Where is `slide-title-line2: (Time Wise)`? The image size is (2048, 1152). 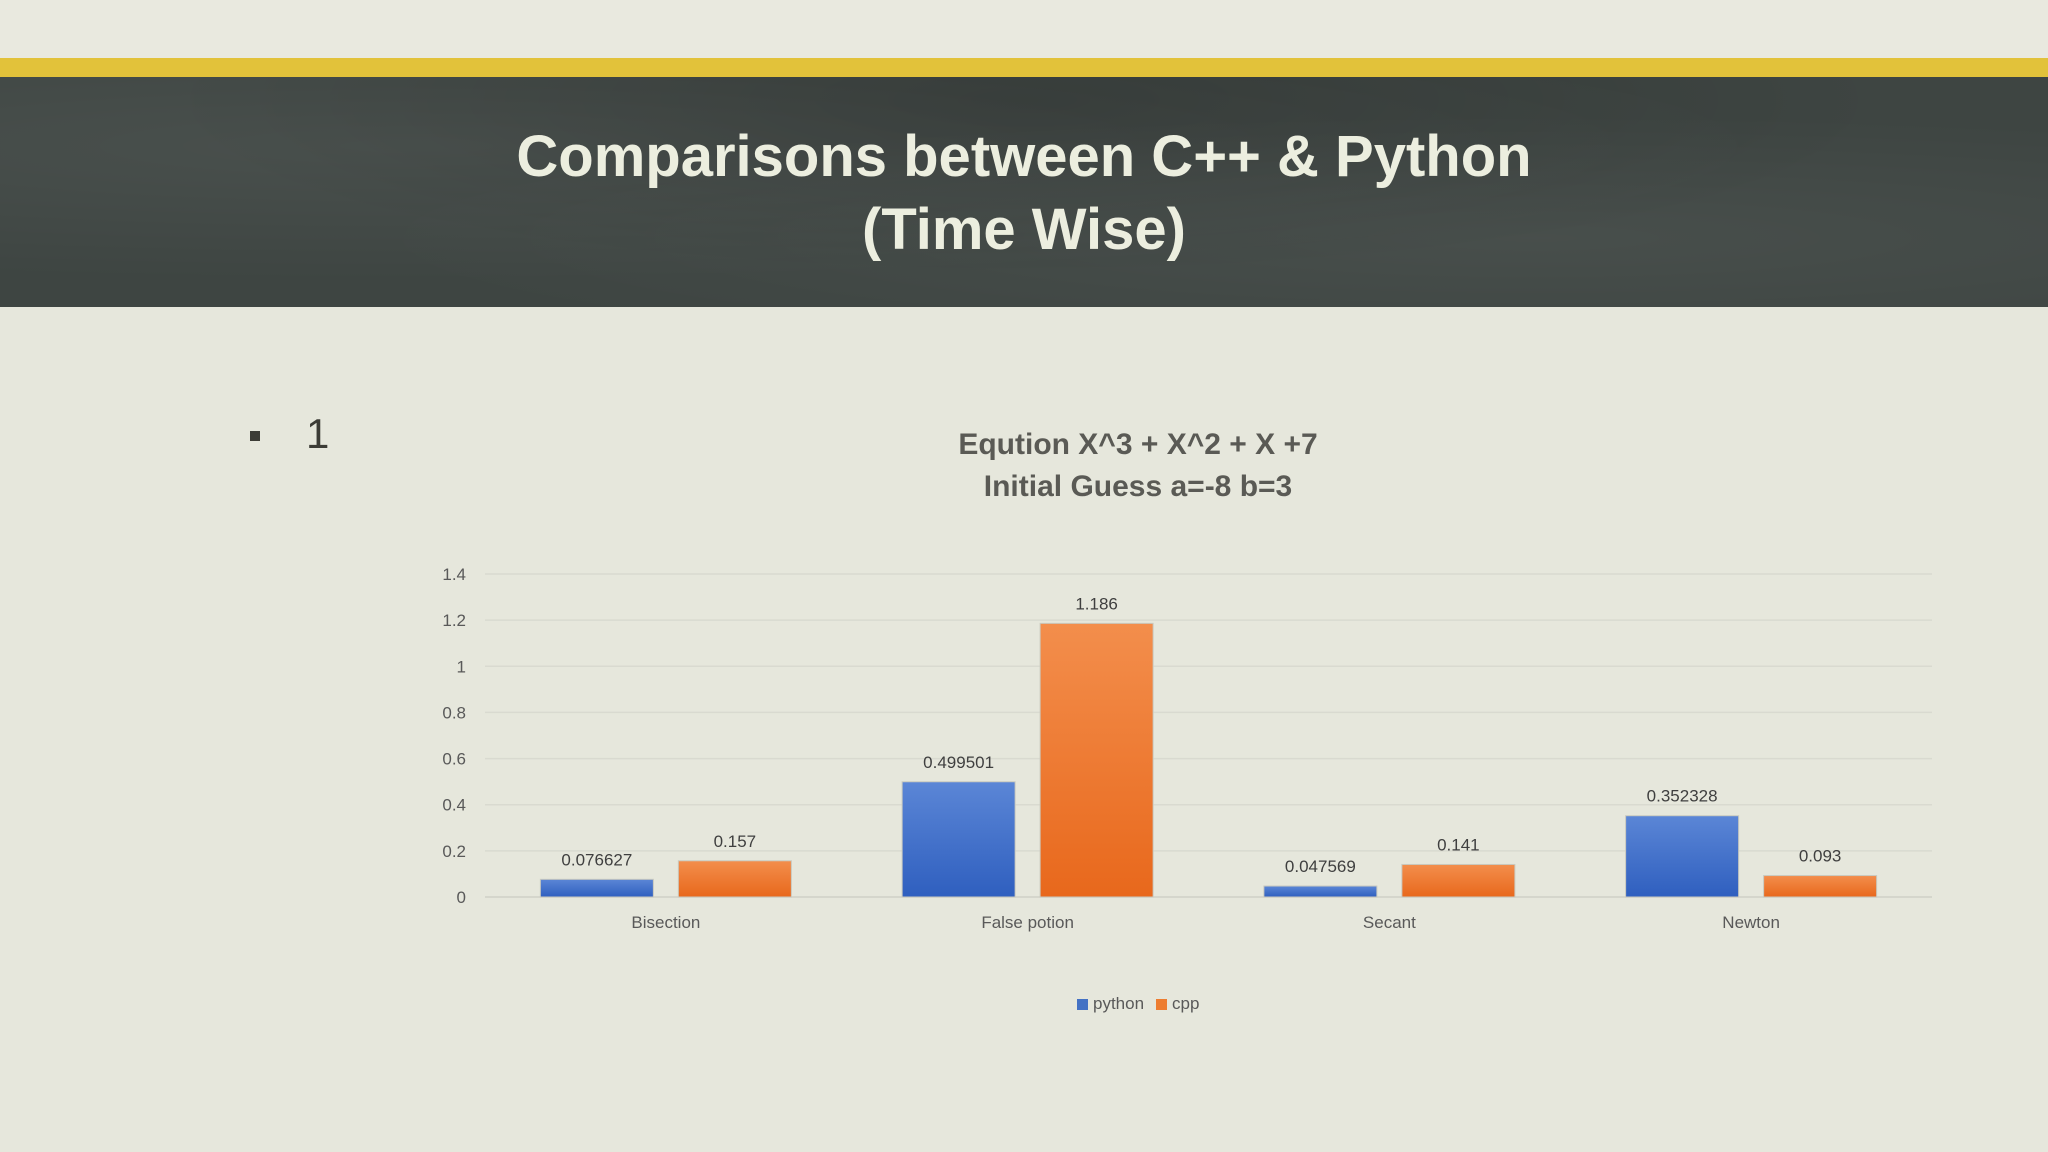
slide-title-line2: (Time Wise) is located at coordinates (1024, 229).